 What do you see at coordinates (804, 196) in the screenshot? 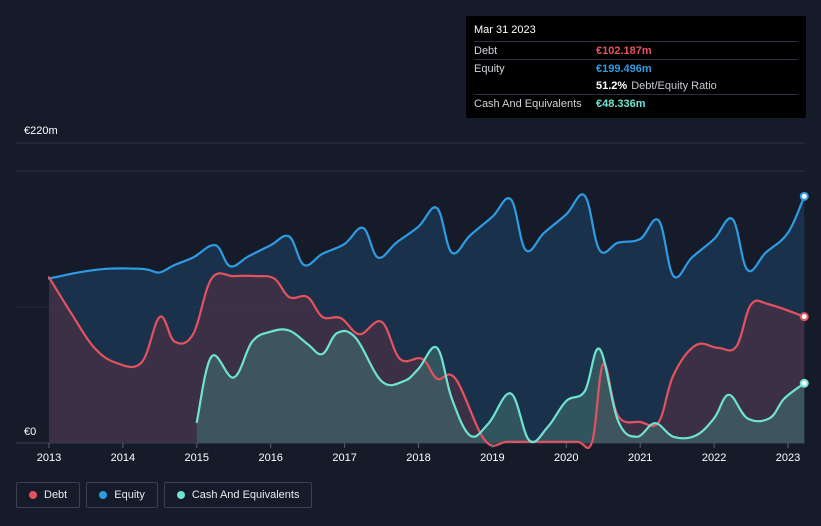
I see `end-marker-equity` at bounding box center [804, 196].